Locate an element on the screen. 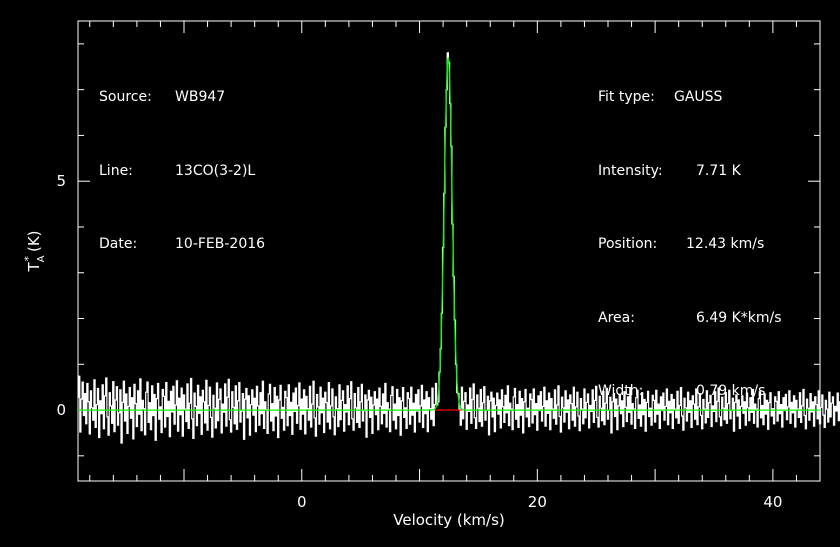 This screenshot has width=840, height=547. fit-type-value: GAUSS is located at coordinates (698, 97).